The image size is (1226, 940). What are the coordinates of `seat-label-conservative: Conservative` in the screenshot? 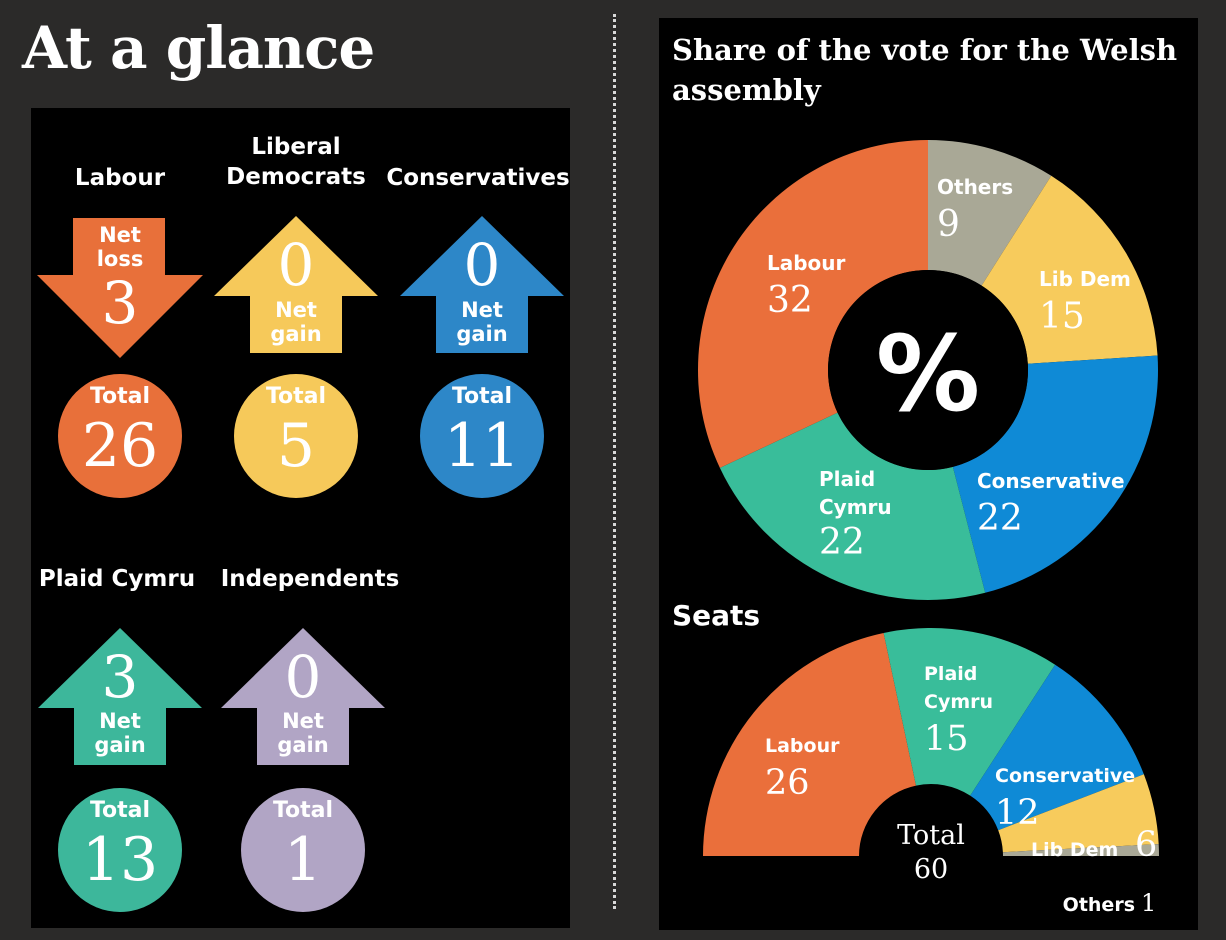 It's located at (1065, 776).